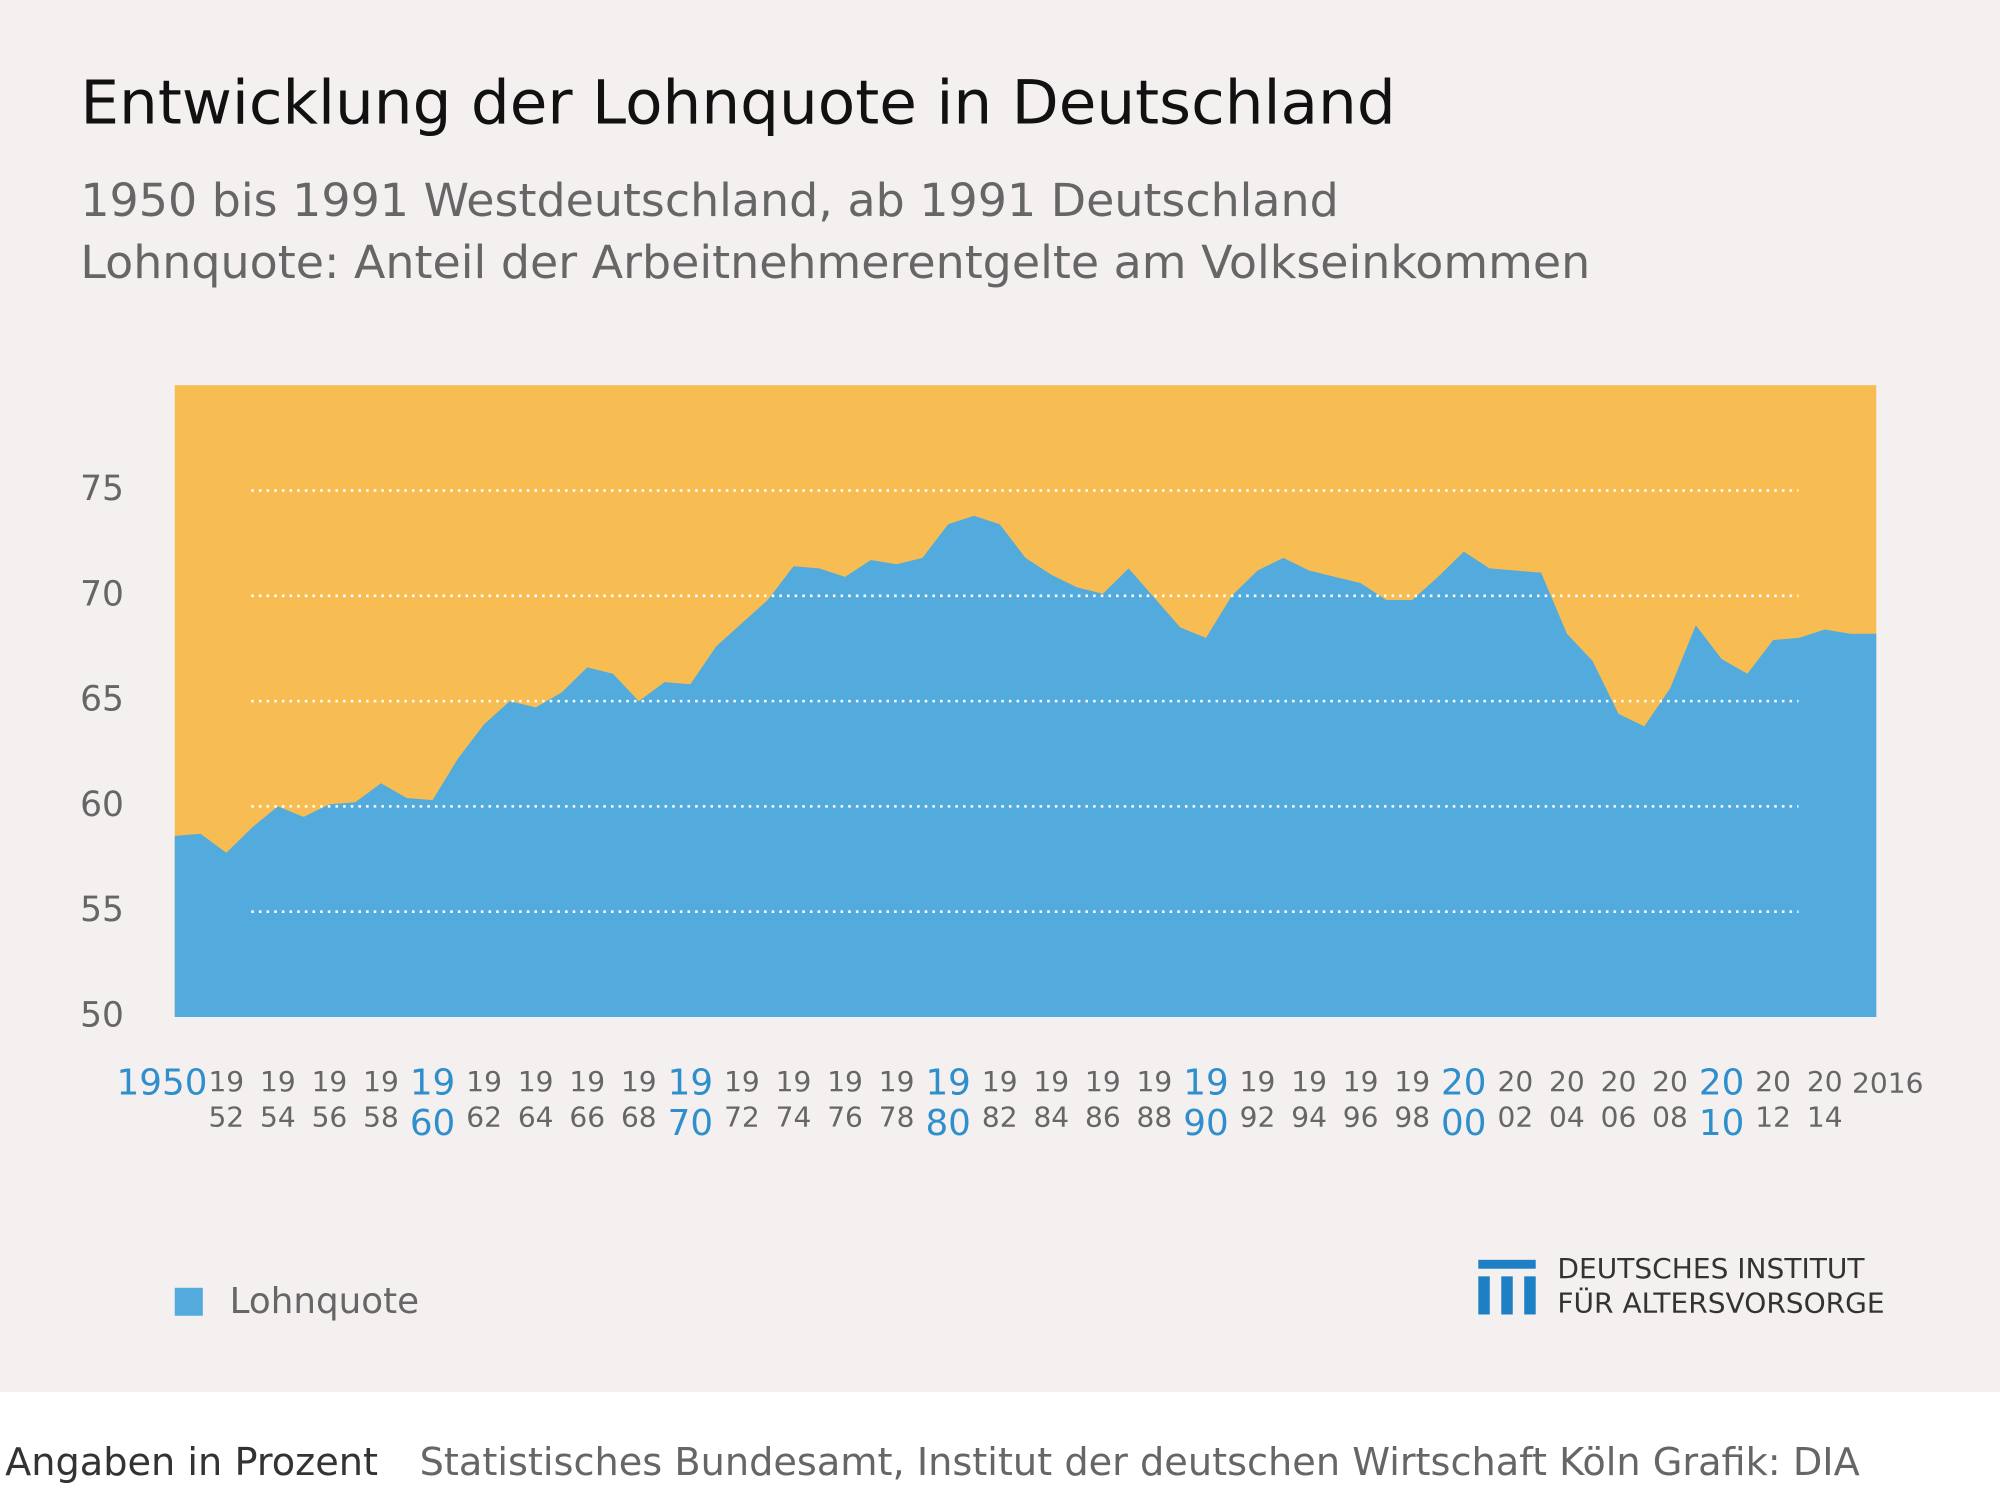  What do you see at coordinates (278, 1117) in the screenshot?
I see `x-tick-label: 54` at bounding box center [278, 1117].